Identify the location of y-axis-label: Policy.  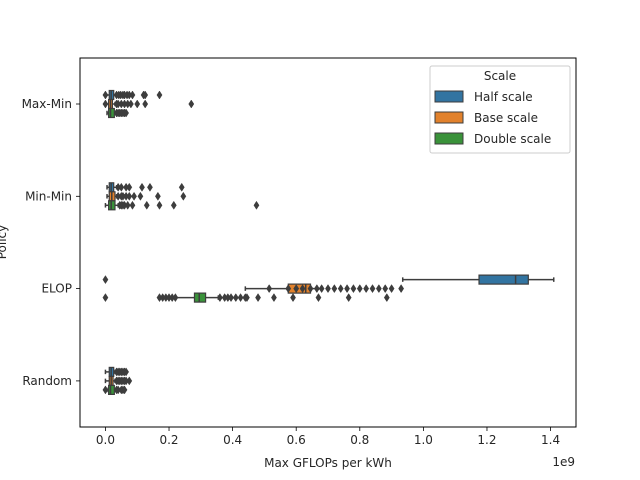
(4, 242).